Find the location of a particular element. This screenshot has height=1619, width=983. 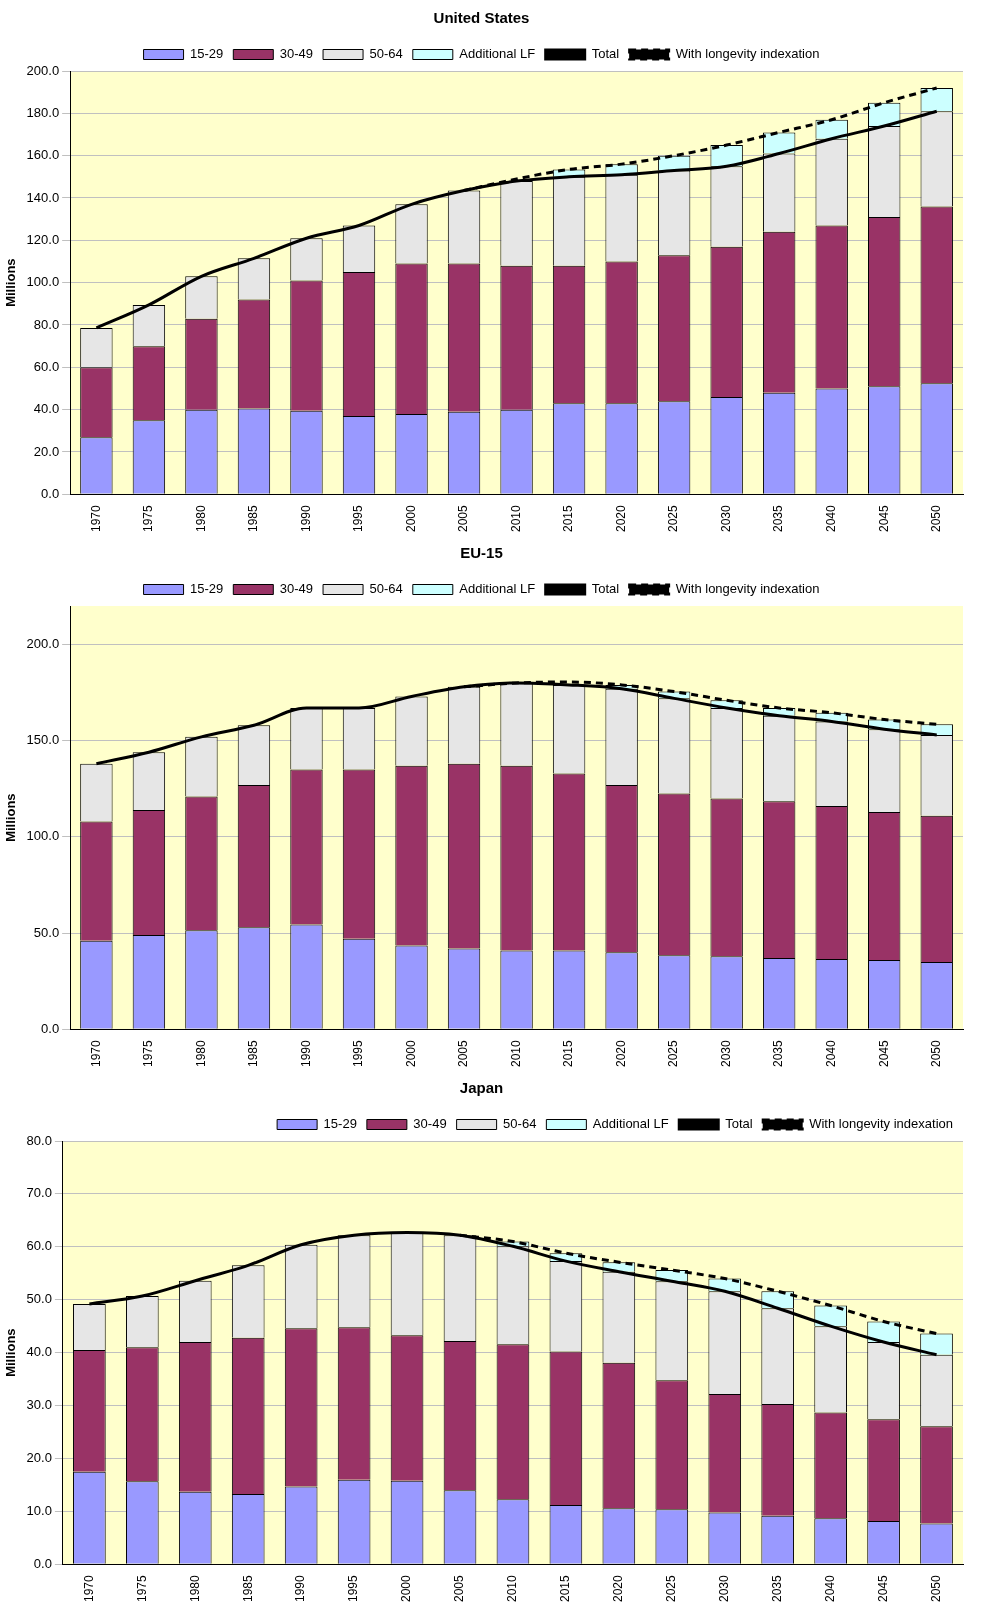

y-tick-label: 180.0 is located at coordinates (43, 112).